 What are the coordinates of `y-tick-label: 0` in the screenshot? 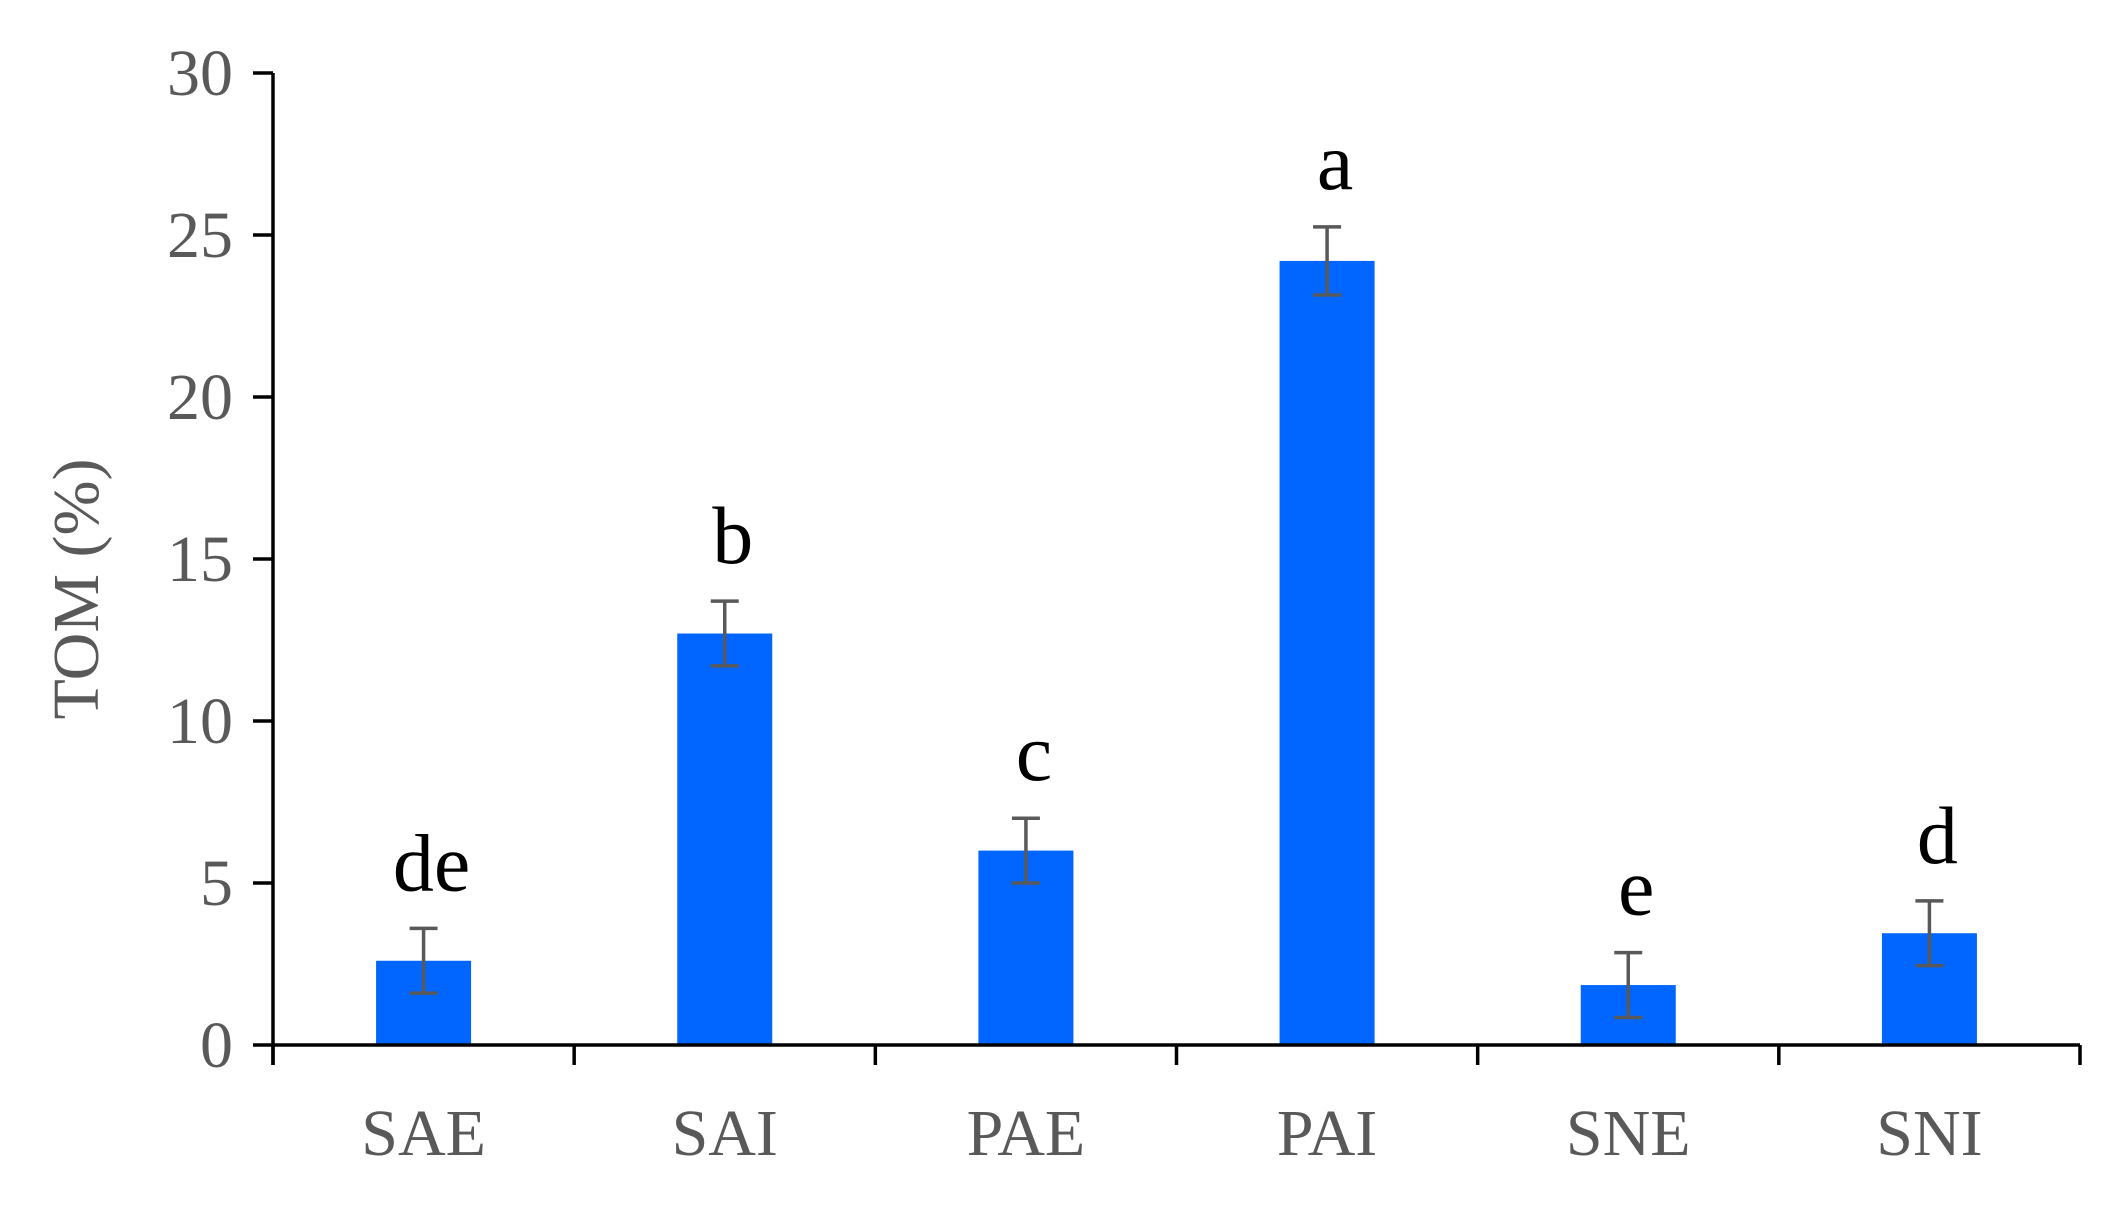 It's located at (216, 1045).